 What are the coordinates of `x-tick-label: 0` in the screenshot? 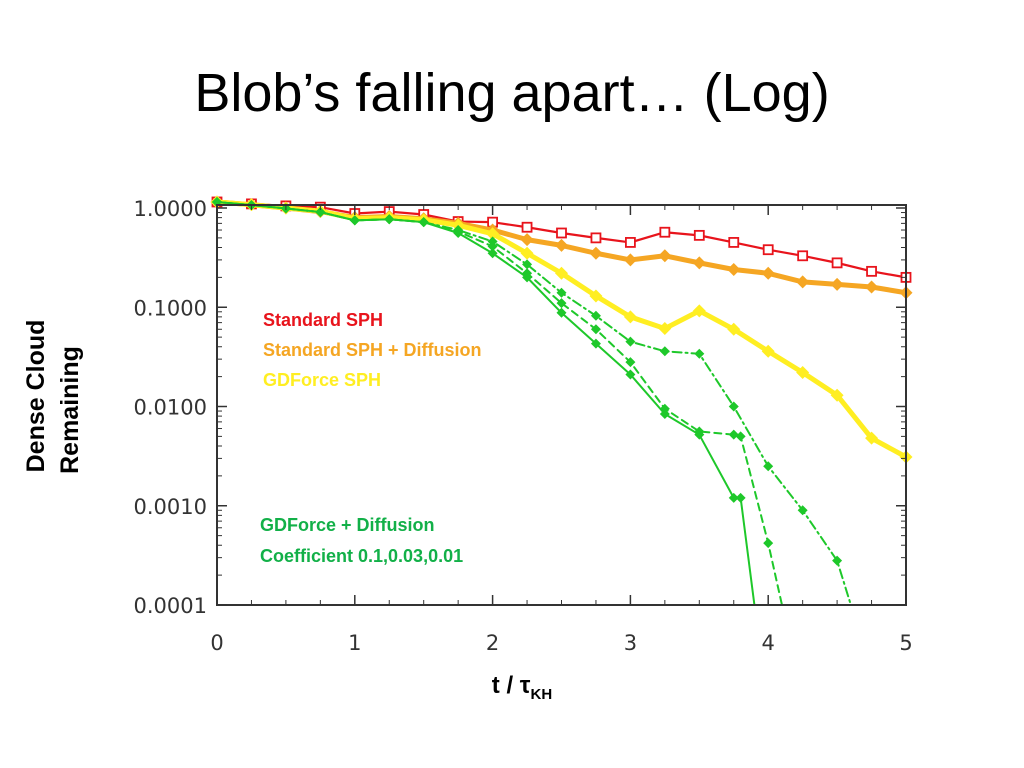 It's located at (216, 643).